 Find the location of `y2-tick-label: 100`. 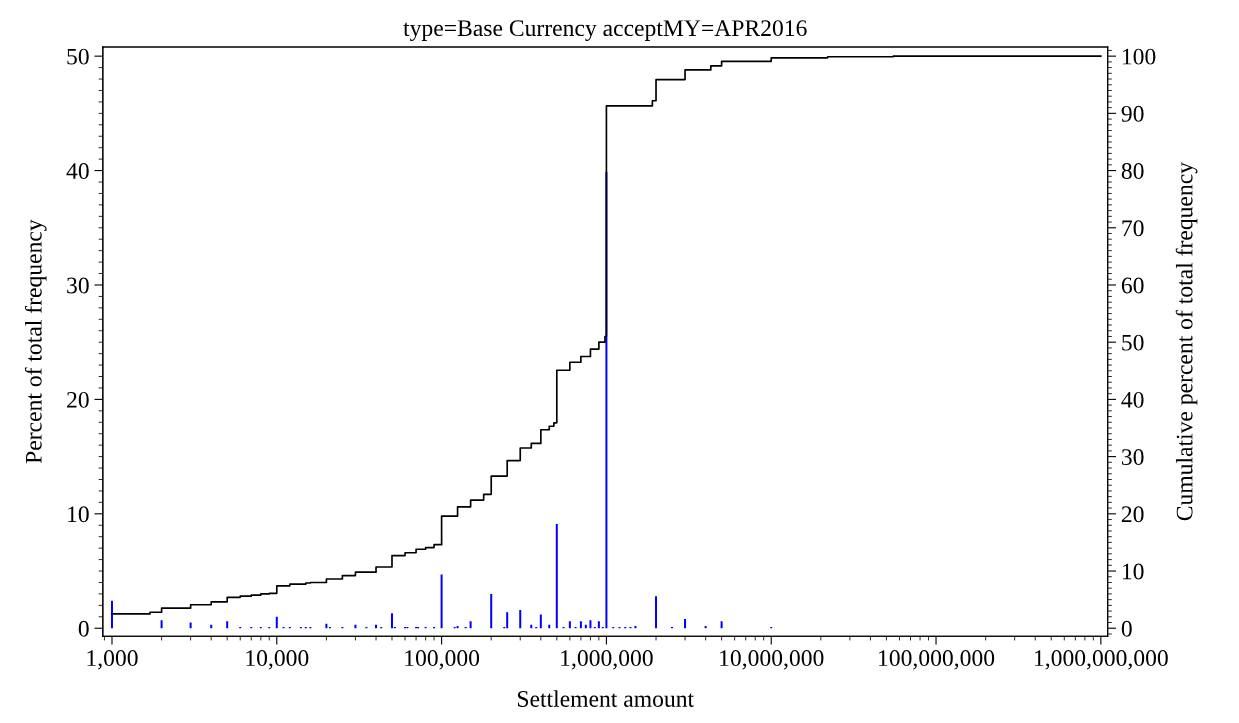

y2-tick-label: 100 is located at coordinates (1139, 56).